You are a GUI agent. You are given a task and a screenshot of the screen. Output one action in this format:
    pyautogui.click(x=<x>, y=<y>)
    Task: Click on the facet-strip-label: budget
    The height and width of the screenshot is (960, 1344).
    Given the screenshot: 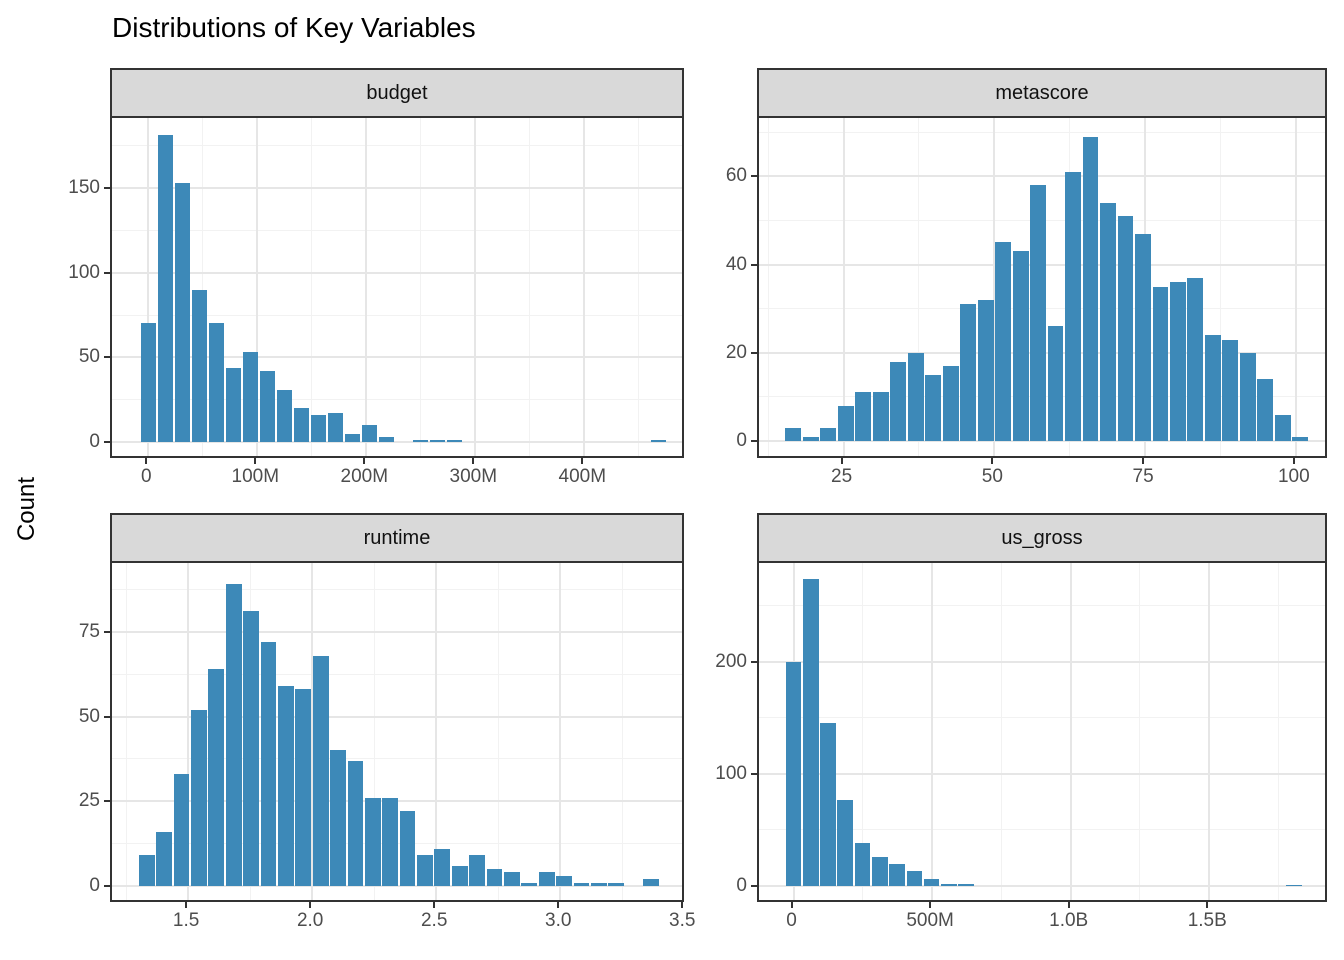 What is the action you would take?
    pyautogui.click(x=397, y=92)
    